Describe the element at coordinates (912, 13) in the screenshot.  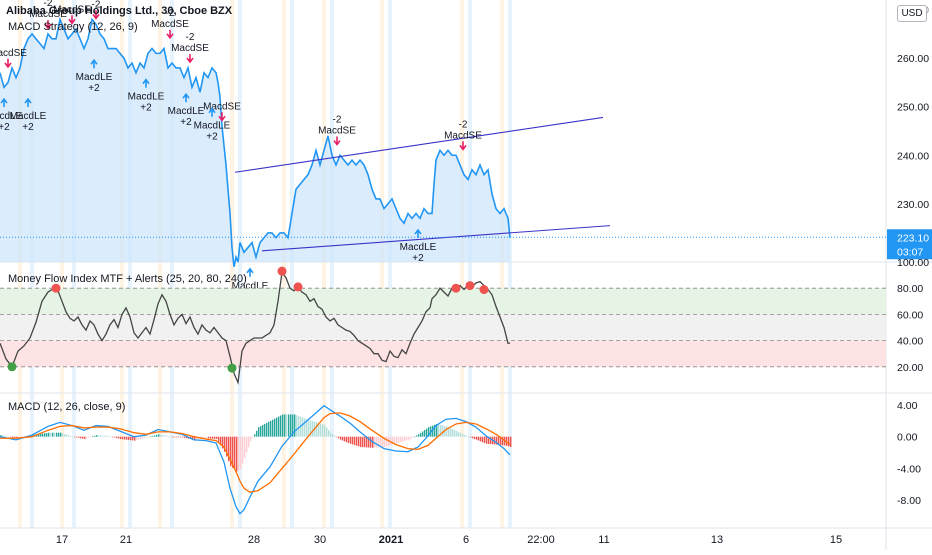
I see `currency-badge: USD` at that location.